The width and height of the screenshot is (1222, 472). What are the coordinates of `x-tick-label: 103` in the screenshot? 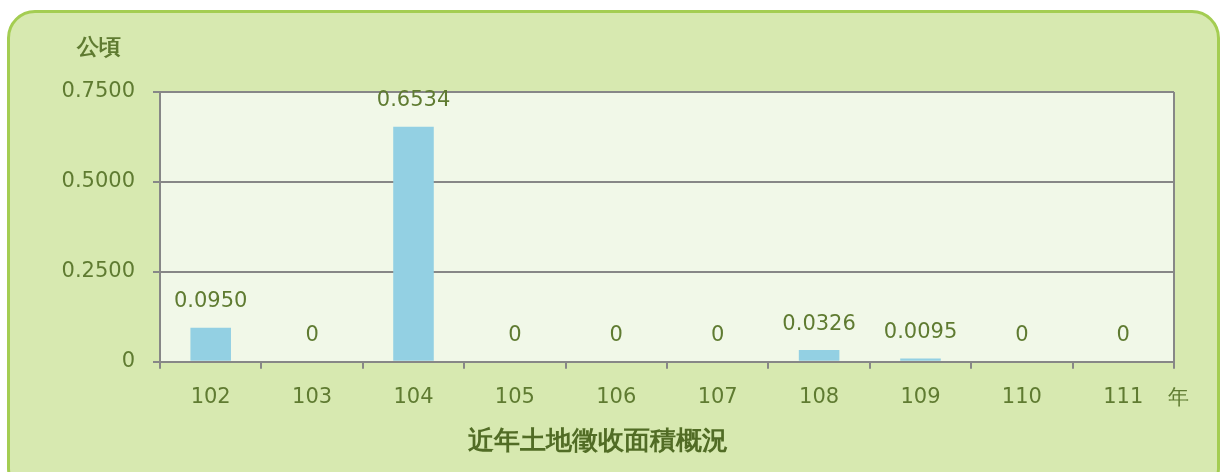 It's located at (312, 395).